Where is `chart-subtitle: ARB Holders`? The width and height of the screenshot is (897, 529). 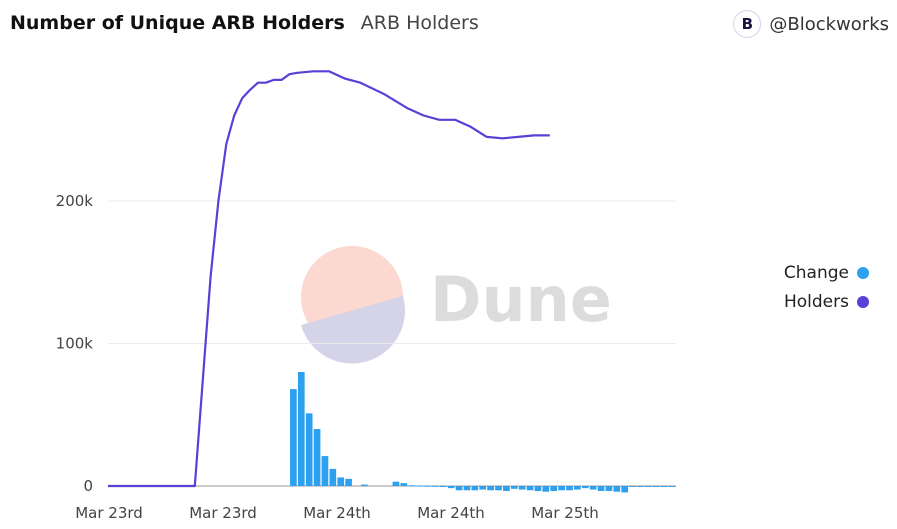
chart-subtitle: ARB Holders is located at coordinates (419, 23).